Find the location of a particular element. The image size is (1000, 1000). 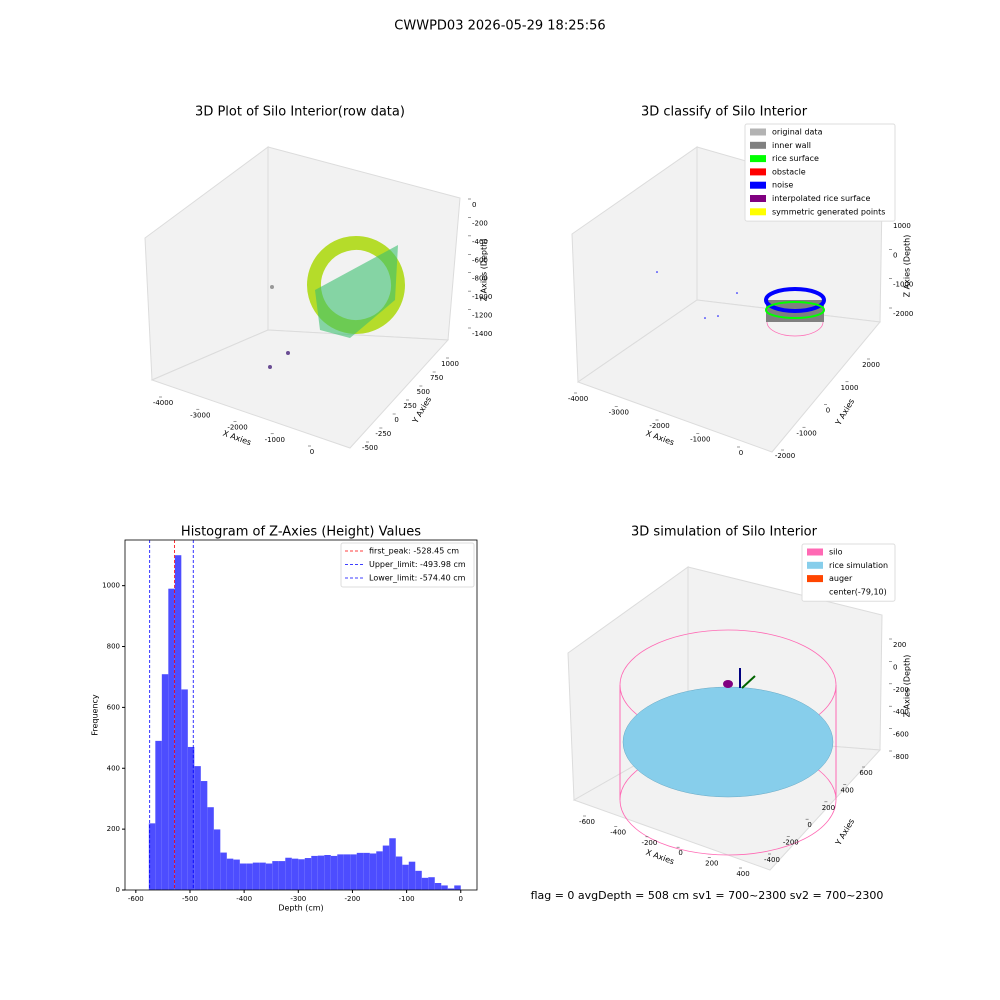

legend-label: obstacle is located at coordinates (789, 171).